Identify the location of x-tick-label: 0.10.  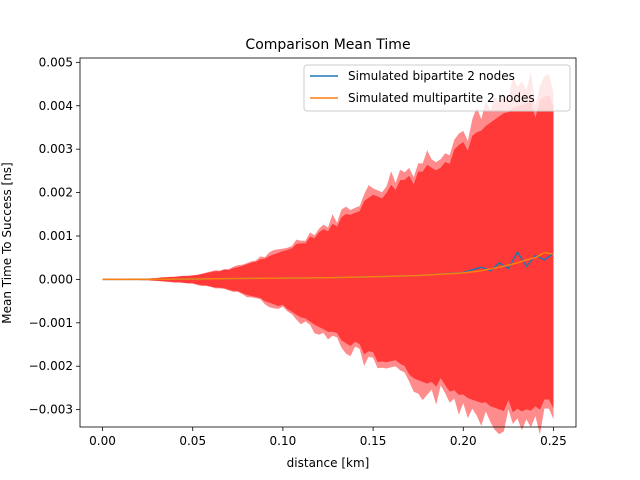
(283, 441).